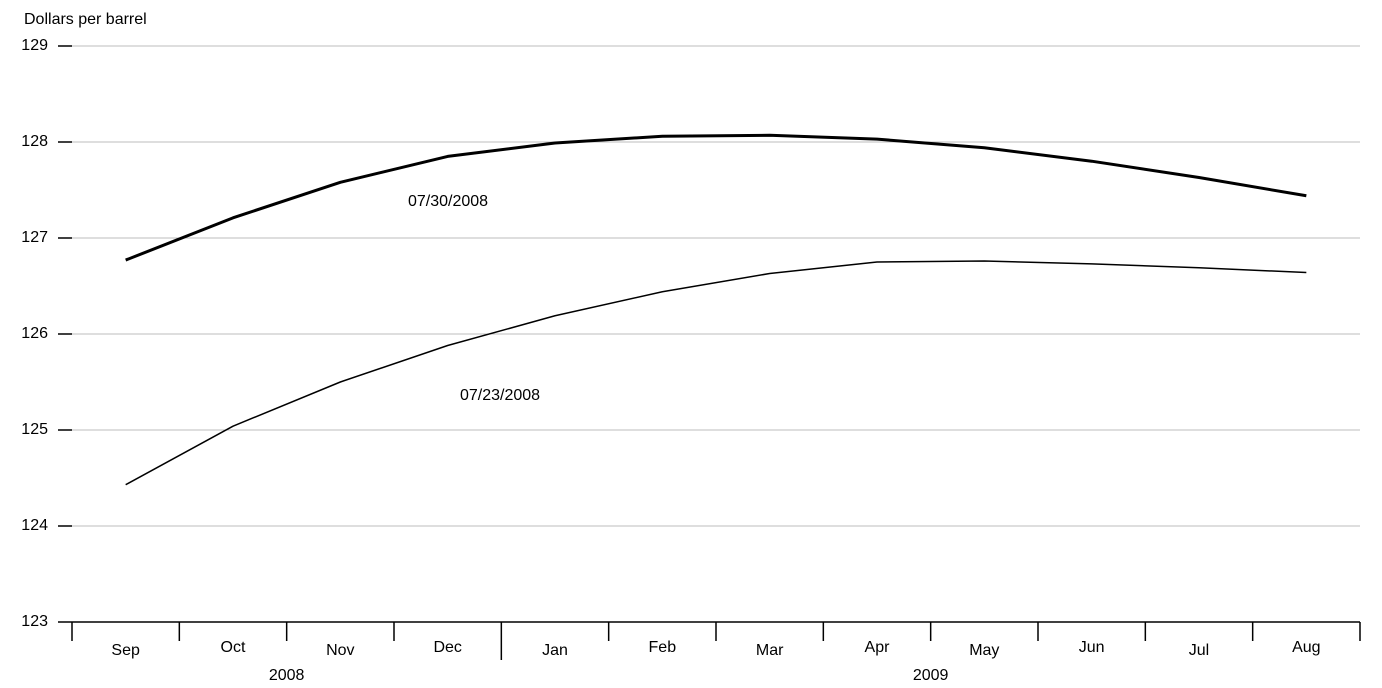 This screenshot has height=688, width=1382. Describe the element at coordinates (34, 525) in the screenshot. I see `y-tick-label: 124` at that location.